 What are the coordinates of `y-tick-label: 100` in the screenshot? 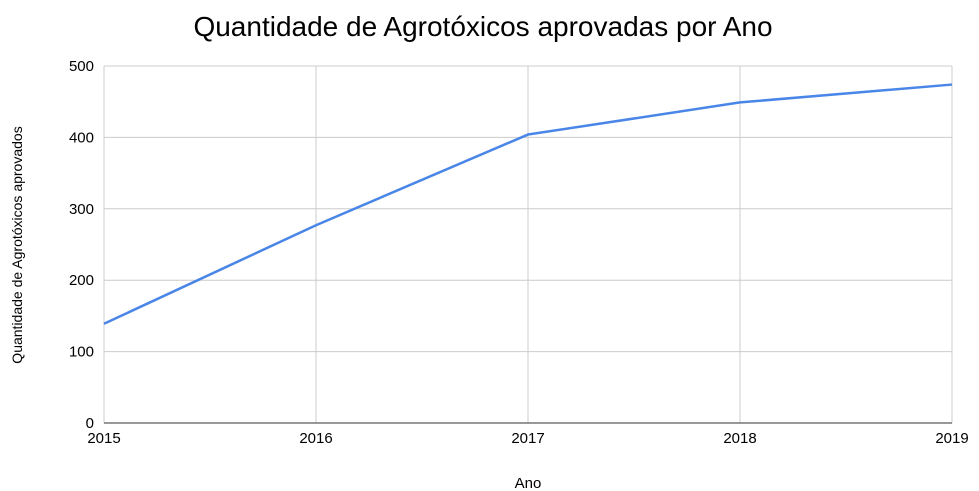 It's located at (81, 352).